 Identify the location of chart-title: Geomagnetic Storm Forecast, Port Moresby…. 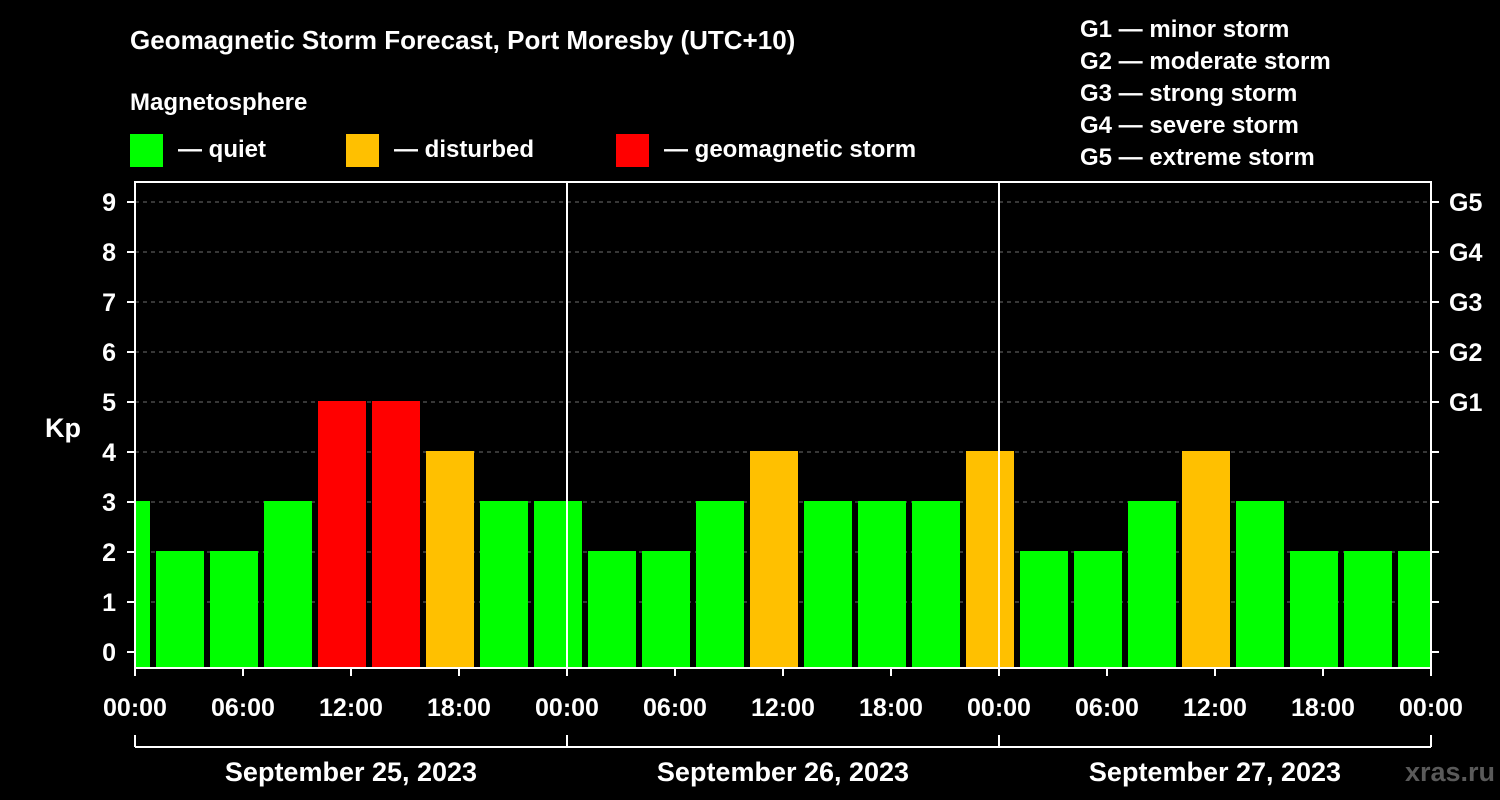
(462, 40).